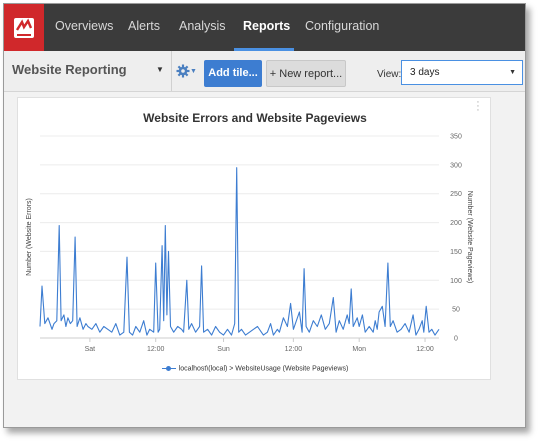 The height and width of the screenshot is (441, 538). Describe the element at coordinates (171, 71) in the screenshot. I see `toolbar-divider` at that location.